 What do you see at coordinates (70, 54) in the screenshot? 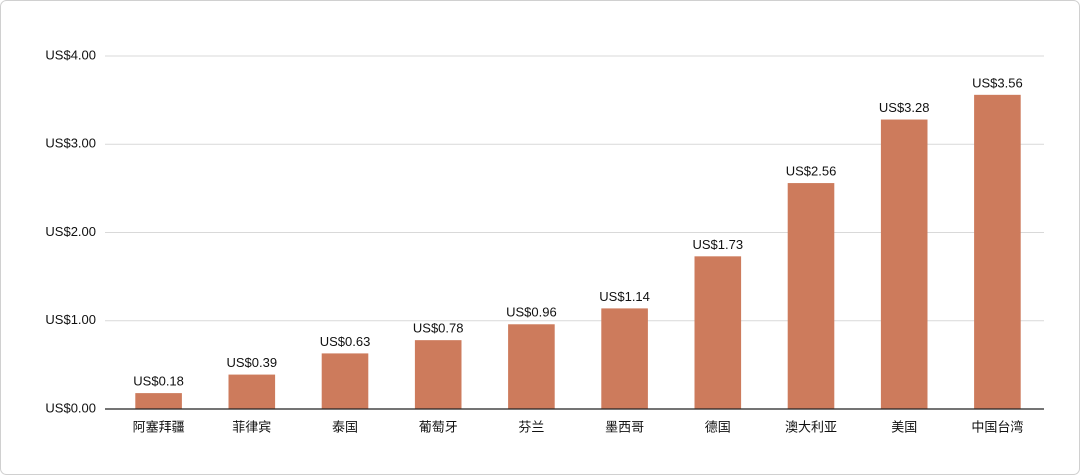
I see `y-tick-label: US$4.00` at bounding box center [70, 54].